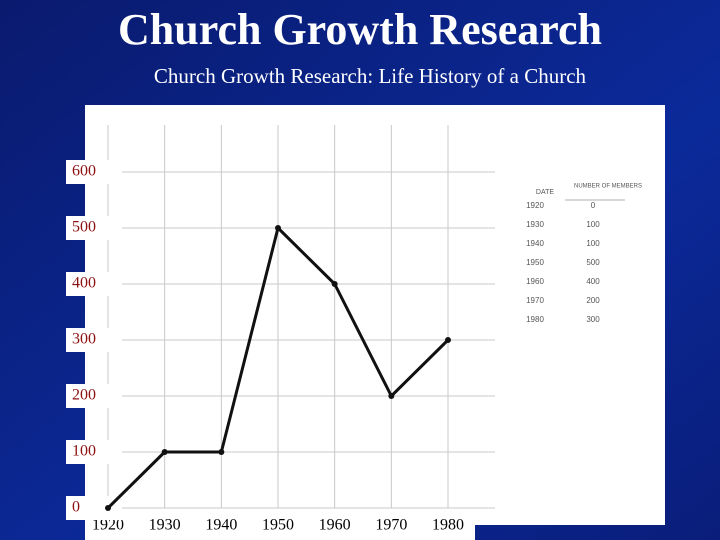 This screenshot has width=720, height=540. What do you see at coordinates (165, 525) in the screenshot?
I see `x-tick-label: 1930` at bounding box center [165, 525].